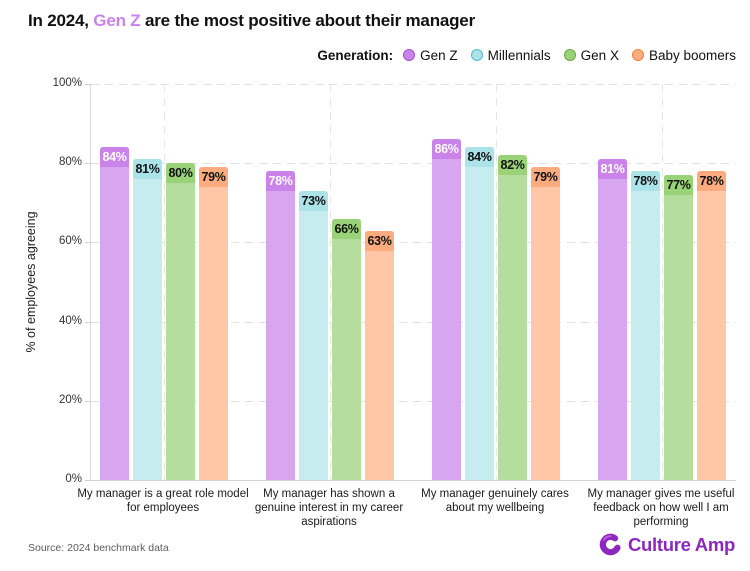 The image size is (750, 571). I want to click on bar-group: 86% 84% 82% 79%, so click(496, 282).